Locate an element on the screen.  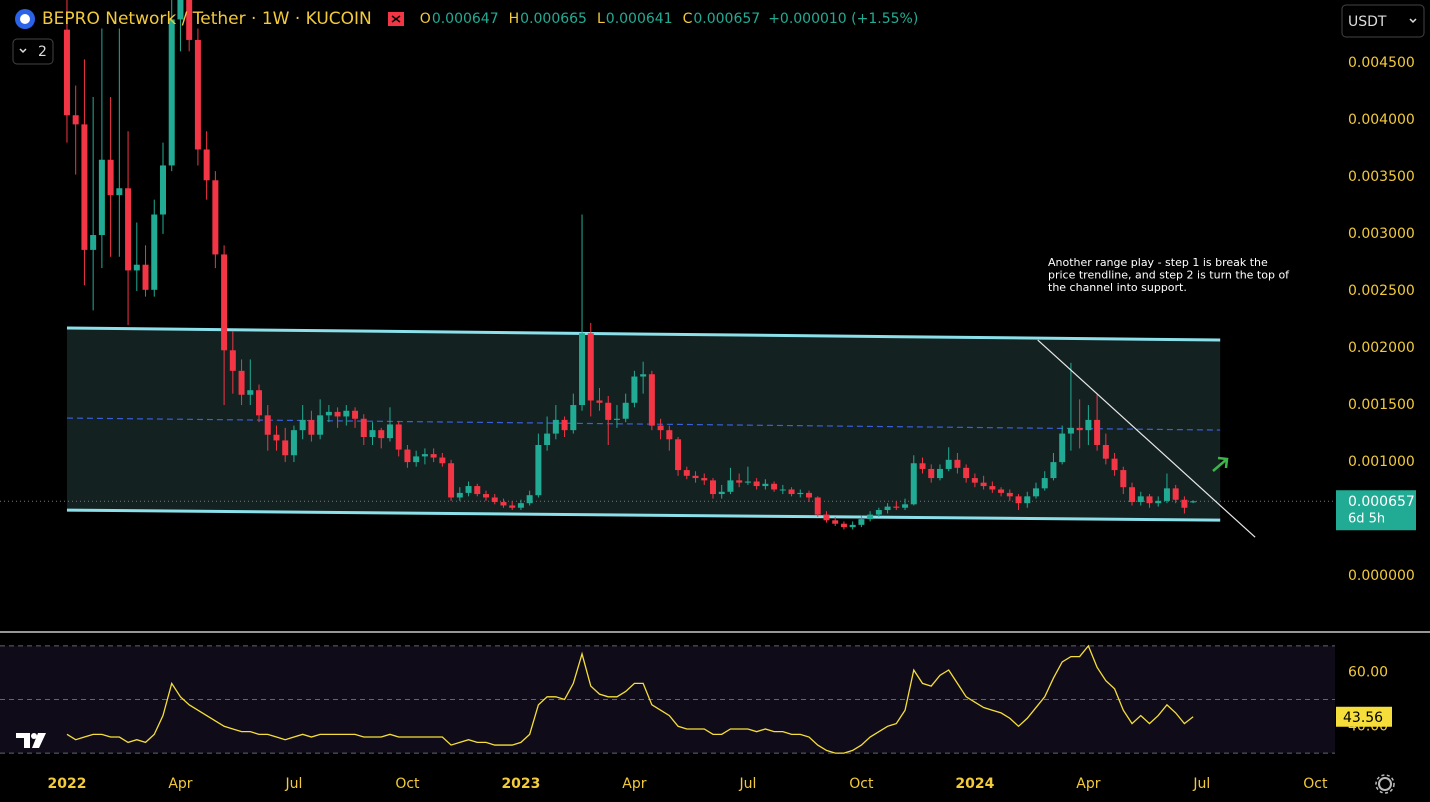
ohlc-value: 0.000641 is located at coordinates (639, 19).